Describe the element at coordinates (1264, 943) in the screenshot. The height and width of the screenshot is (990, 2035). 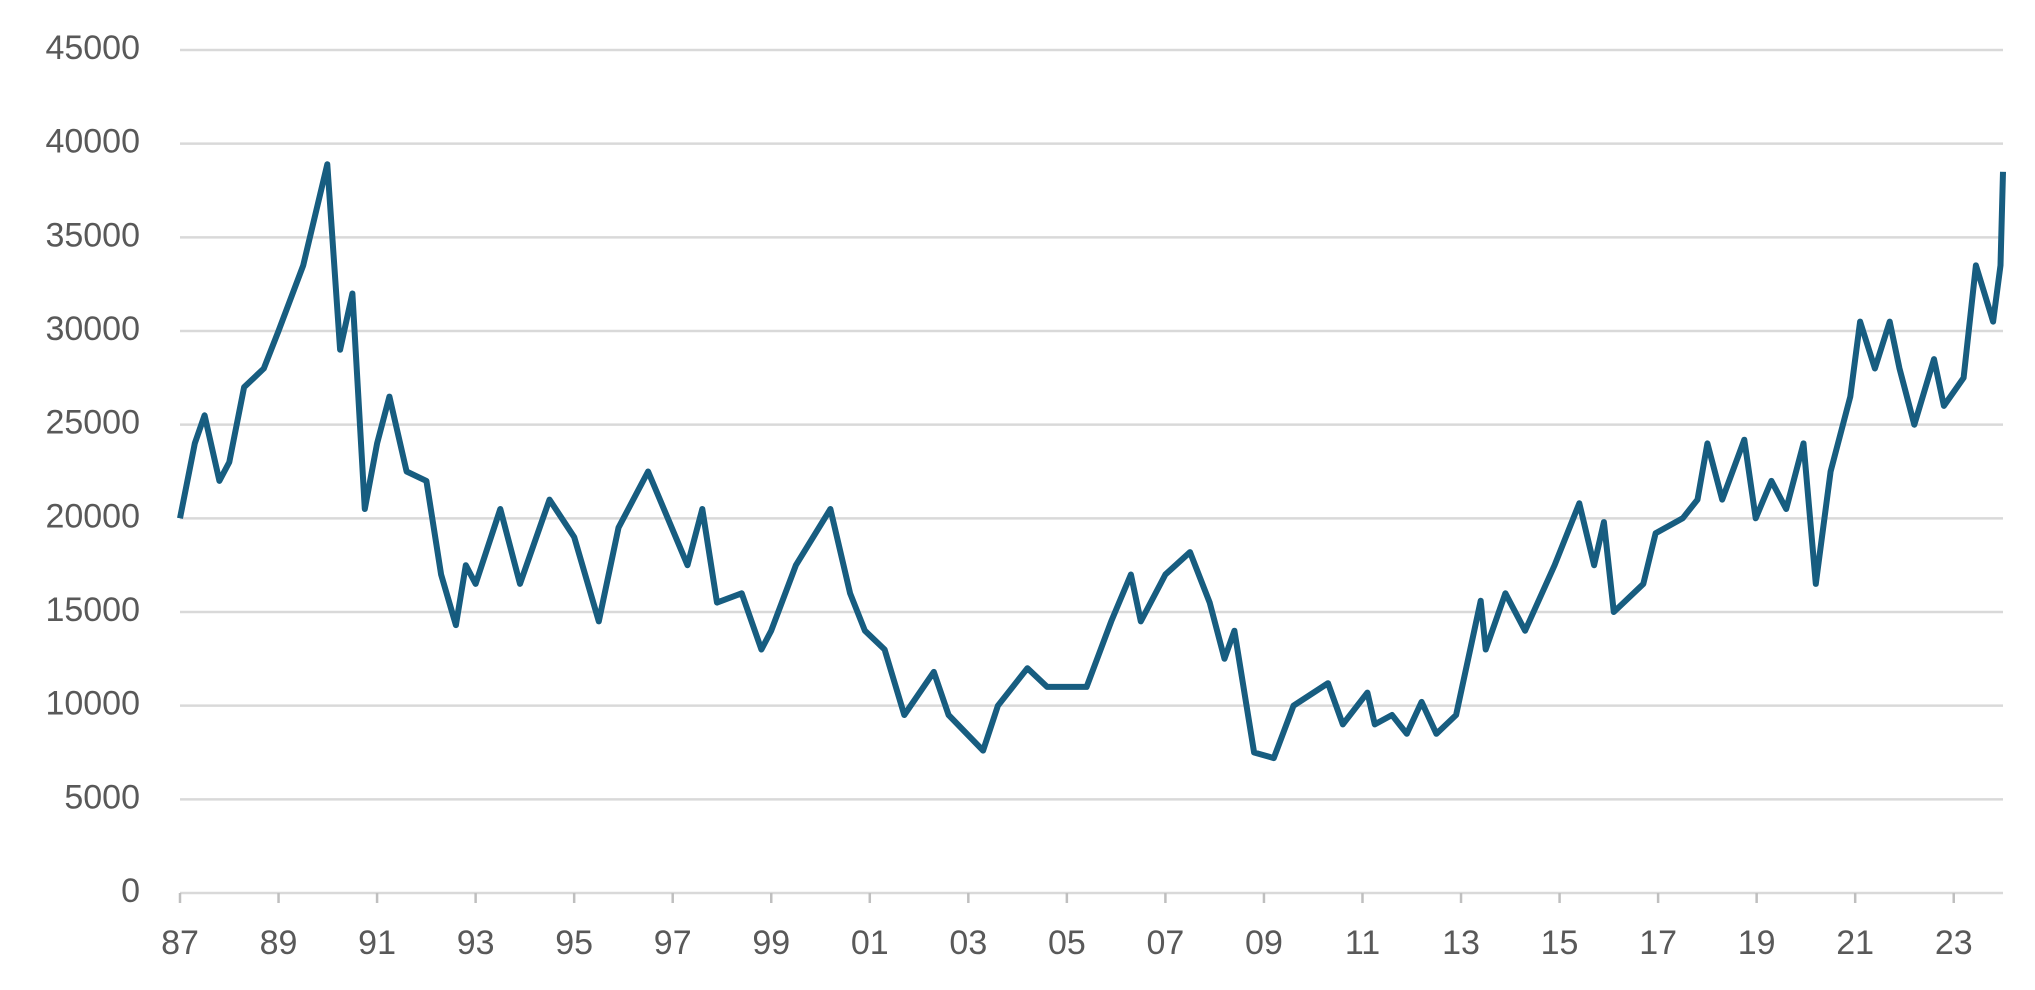
I see `x-tick-label: 09` at that location.